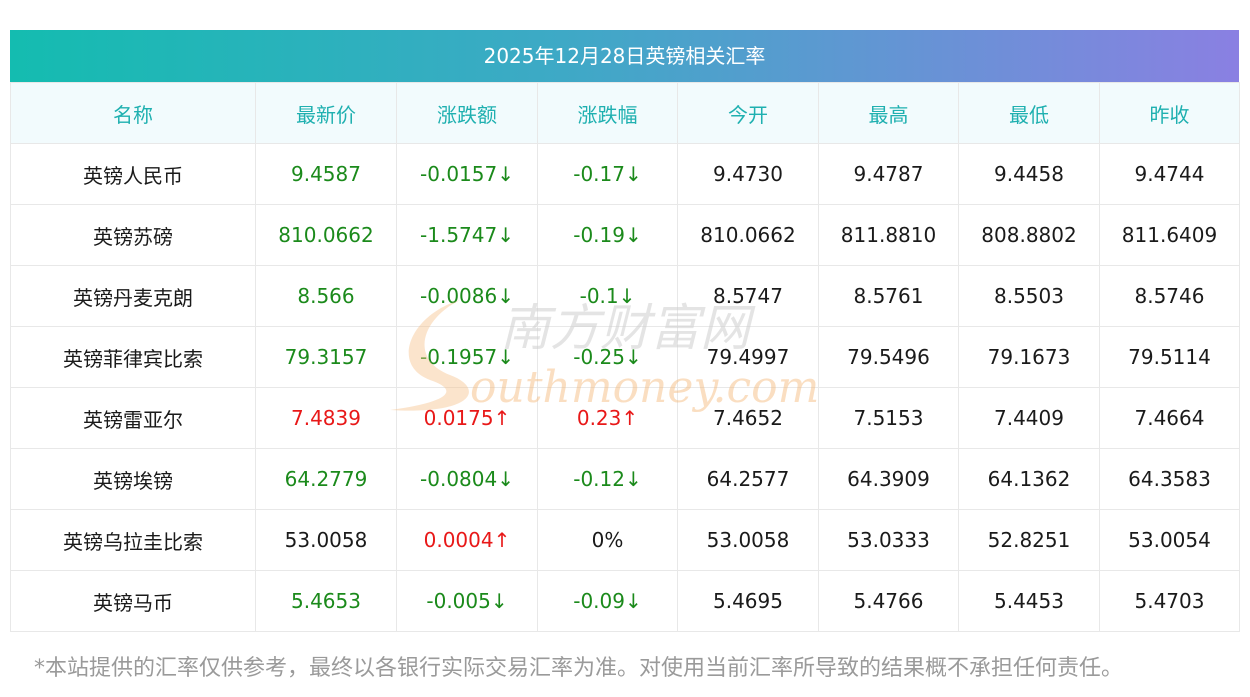  I want to click on cell-open: 810.0662, so click(748, 235).